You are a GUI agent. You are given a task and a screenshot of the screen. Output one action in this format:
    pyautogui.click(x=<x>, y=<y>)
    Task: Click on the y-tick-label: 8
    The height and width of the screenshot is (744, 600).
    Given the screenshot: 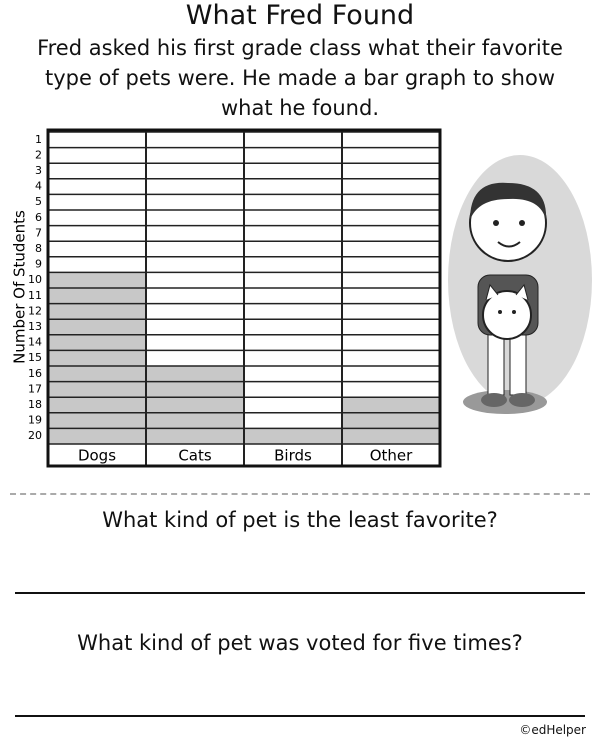 What is the action you would take?
    pyautogui.click(x=38, y=248)
    